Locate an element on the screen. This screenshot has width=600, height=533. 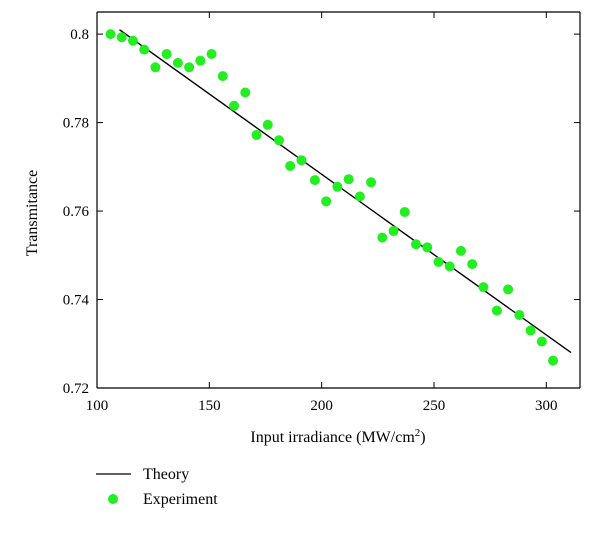
y-tick-label: 0.8 is located at coordinates (79, 35).